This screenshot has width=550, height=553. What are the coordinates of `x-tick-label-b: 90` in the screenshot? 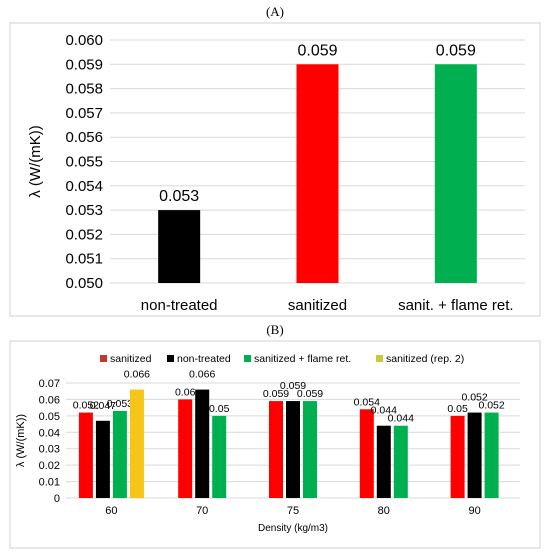 It's located at (474, 511).